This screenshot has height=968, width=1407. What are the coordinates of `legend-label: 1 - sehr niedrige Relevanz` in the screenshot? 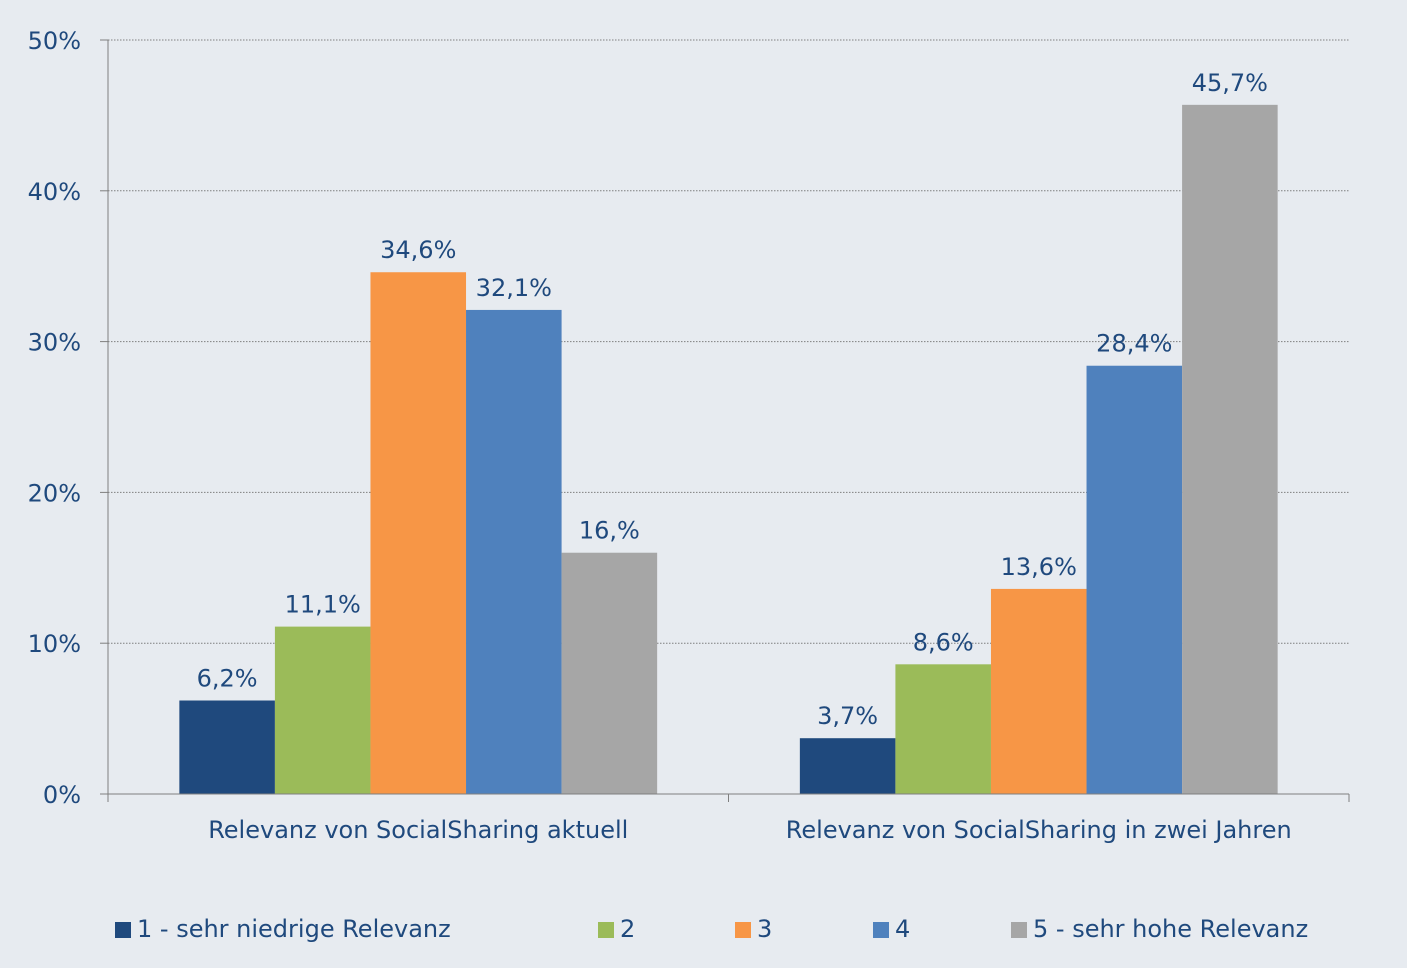 It's located at (294, 929).